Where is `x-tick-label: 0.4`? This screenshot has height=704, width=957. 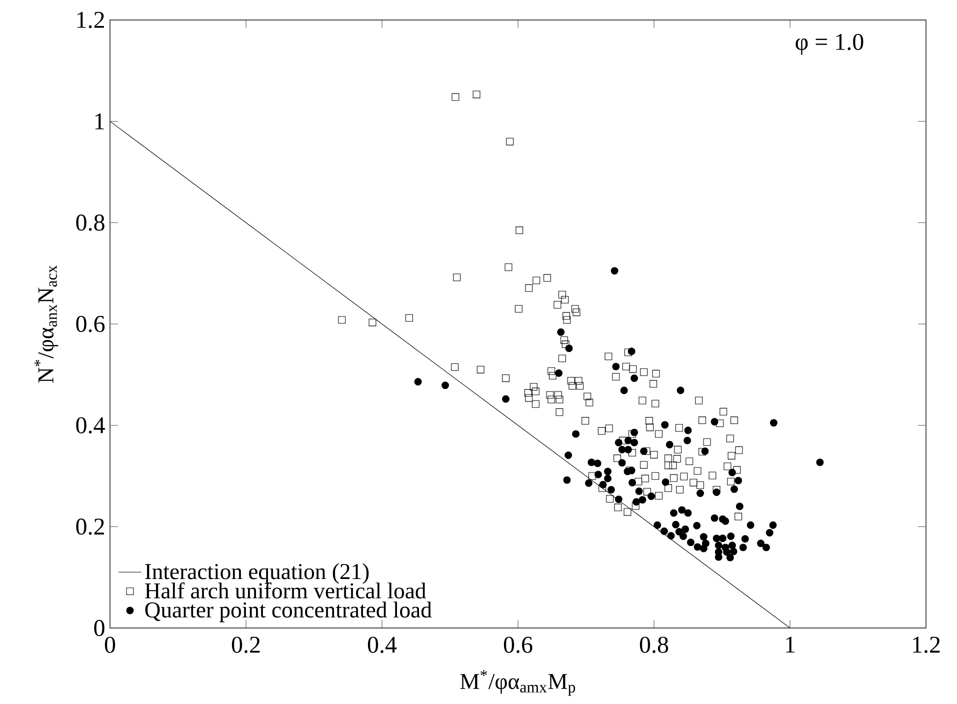
x-tick-label: 0.4 is located at coordinates (382, 645).